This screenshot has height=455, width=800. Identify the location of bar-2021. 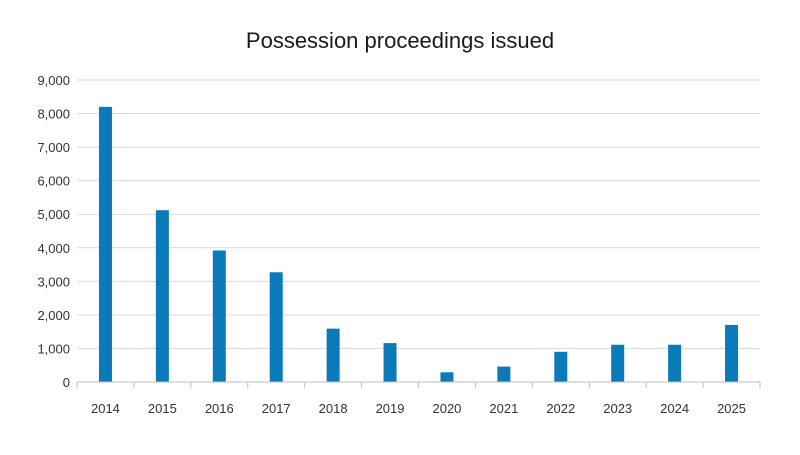
(504, 374).